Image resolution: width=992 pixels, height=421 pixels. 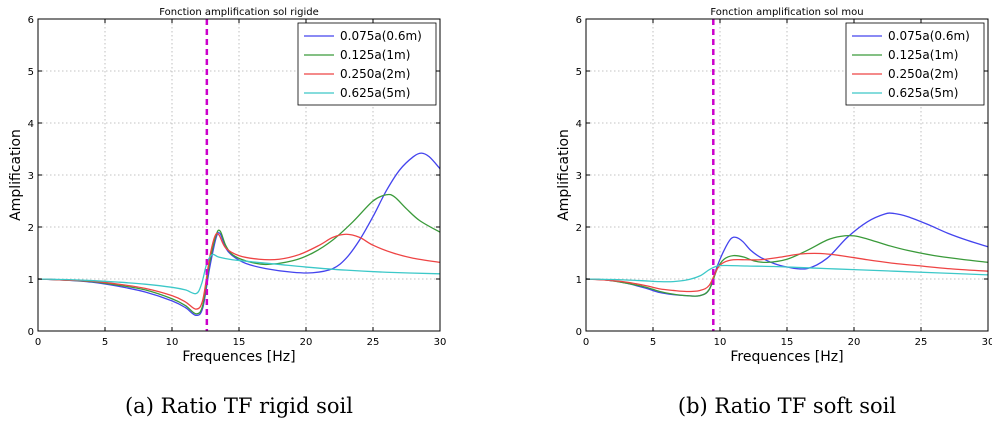 What do you see at coordinates (239, 12) in the screenshot?
I see `chart-title: Fonction amplification sol rigide` at bounding box center [239, 12].